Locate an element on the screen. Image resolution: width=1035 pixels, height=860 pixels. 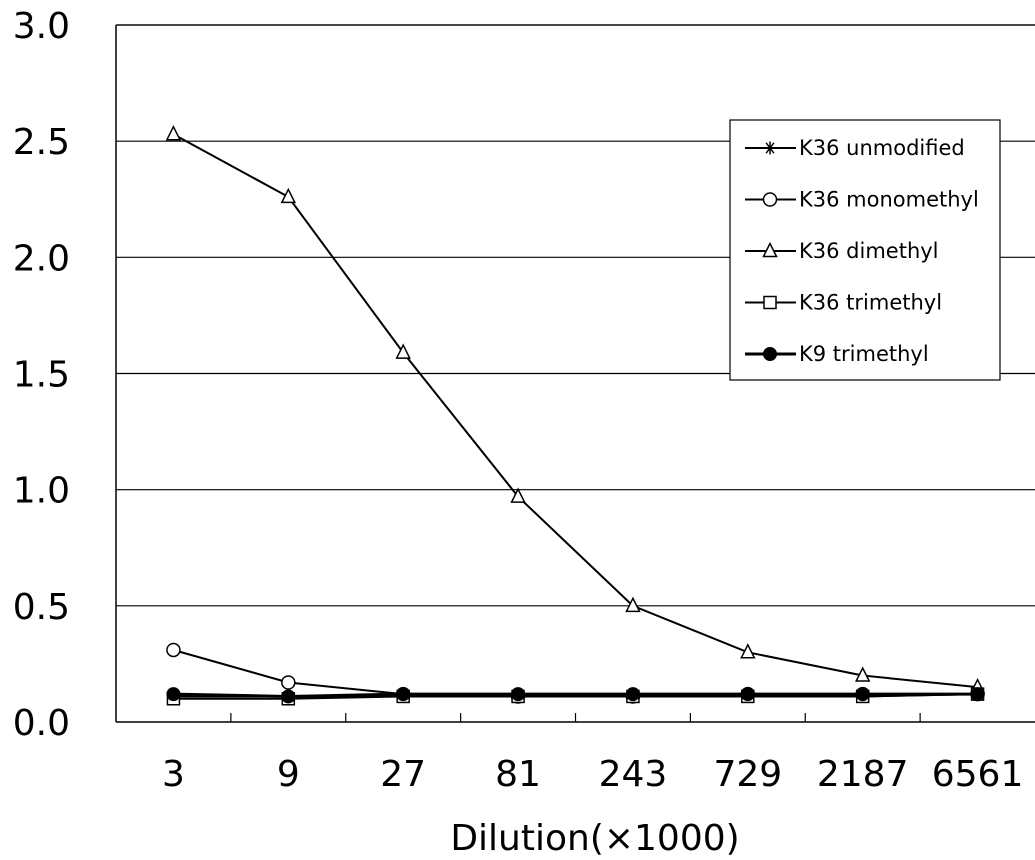
x-axis-title: Dilution(×1000) is located at coordinates (594, 838).